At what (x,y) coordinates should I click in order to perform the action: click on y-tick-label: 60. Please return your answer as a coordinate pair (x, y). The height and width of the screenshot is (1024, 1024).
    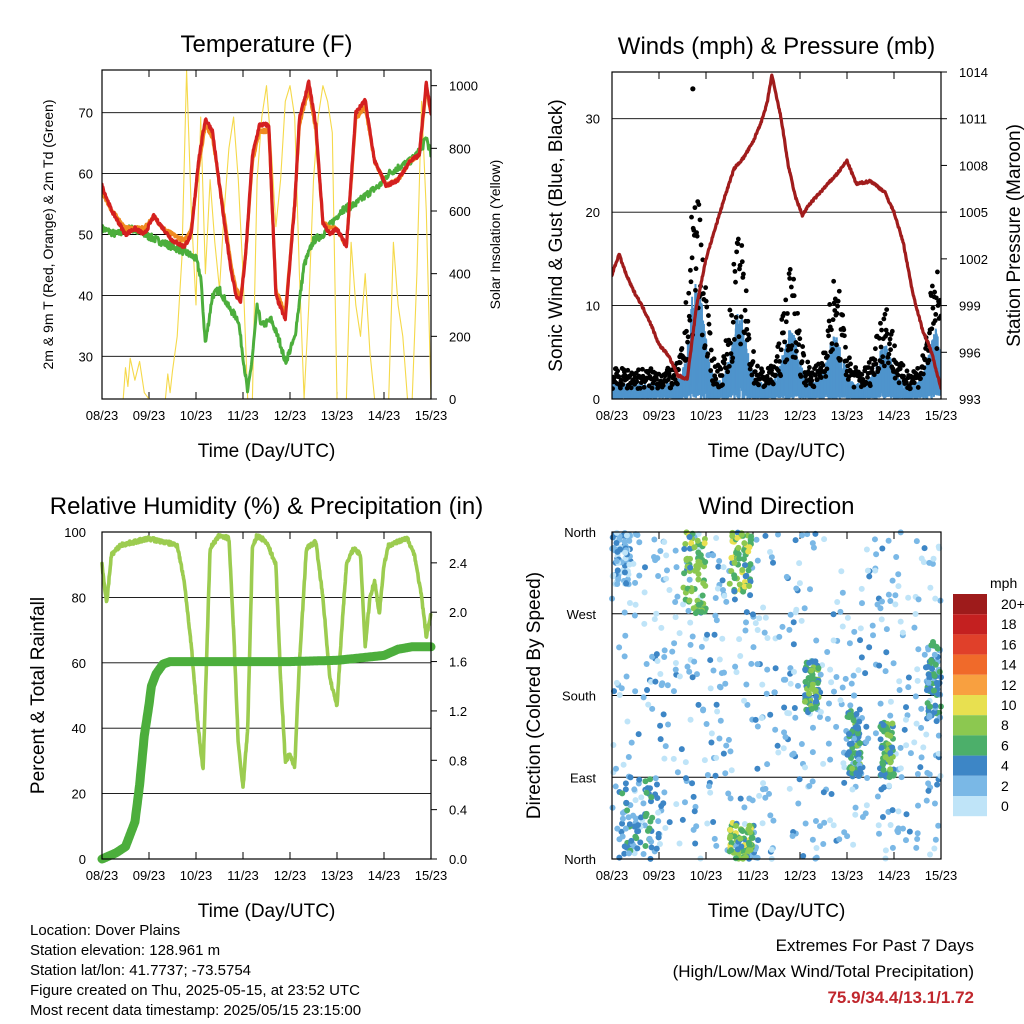
    Looking at the image, I should click on (86, 174).